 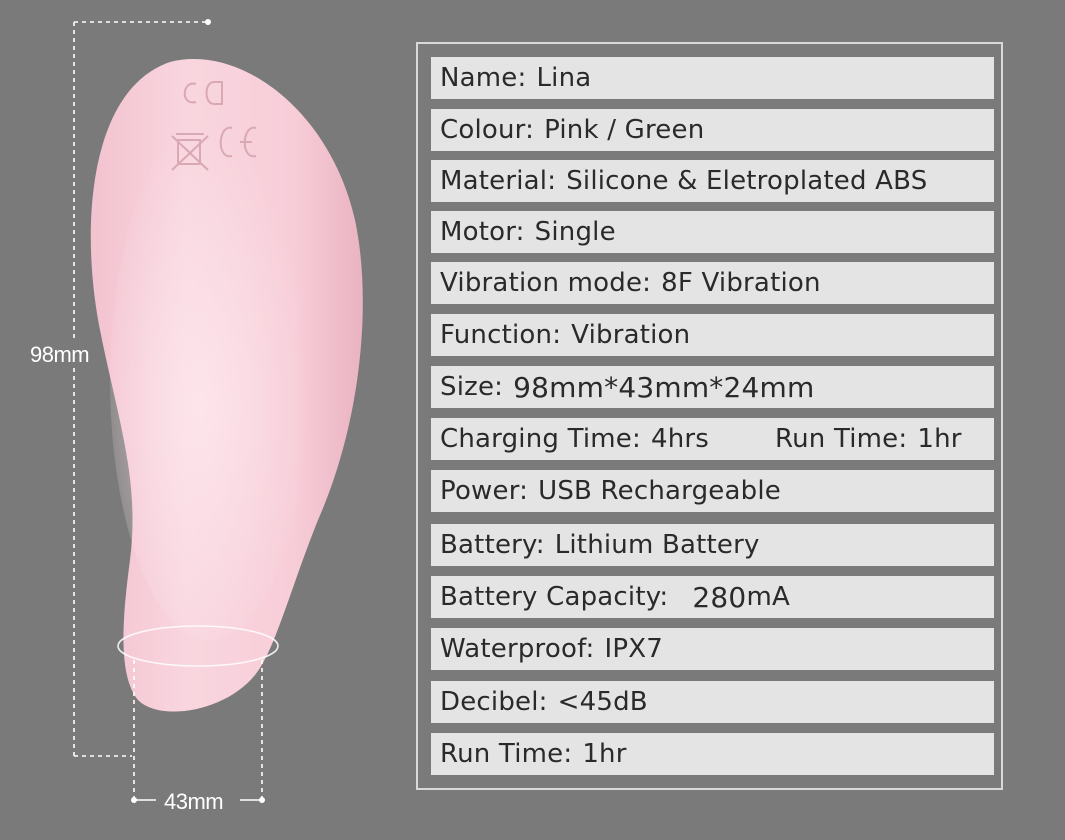 I want to click on spec-label: Waterproof:, so click(x=517, y=649).